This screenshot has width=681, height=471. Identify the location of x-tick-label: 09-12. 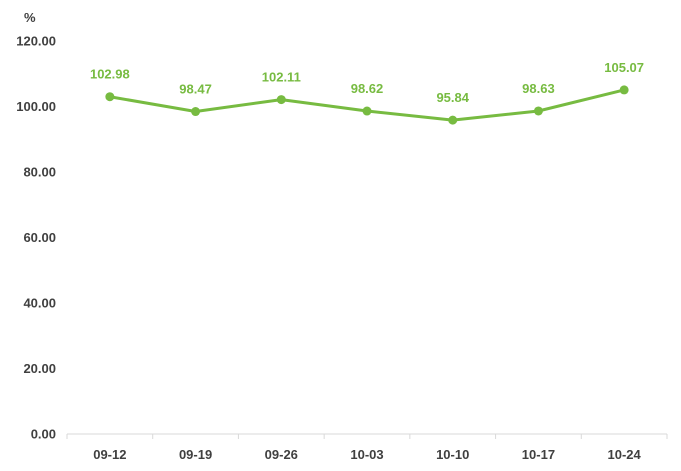
(109, 454).